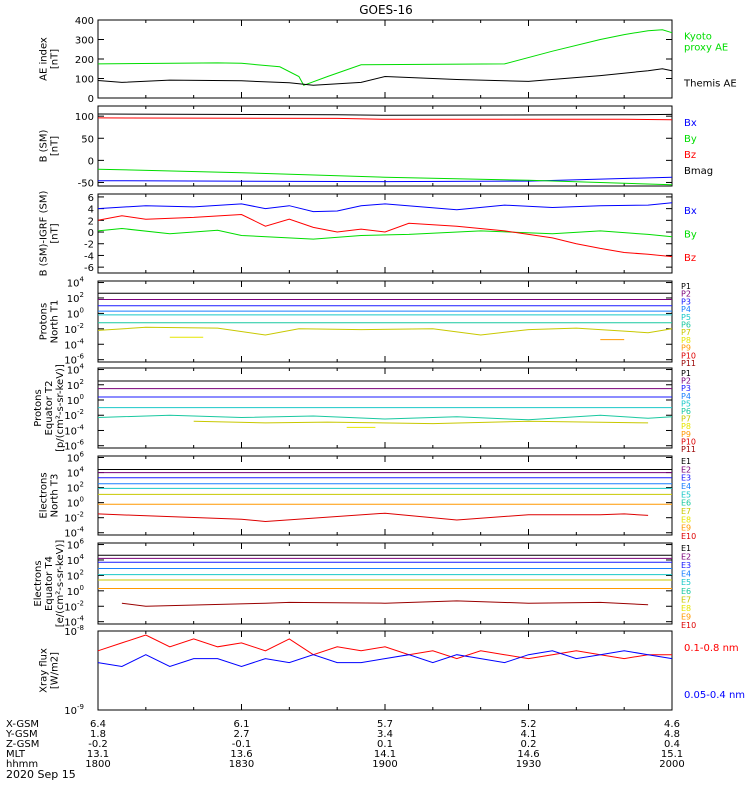 This screenshot has width=750, height=800. Describe the element at coordinates (74, 631) in the screenshot. I see `y-tick-label: 10⁻⁸` at that location.